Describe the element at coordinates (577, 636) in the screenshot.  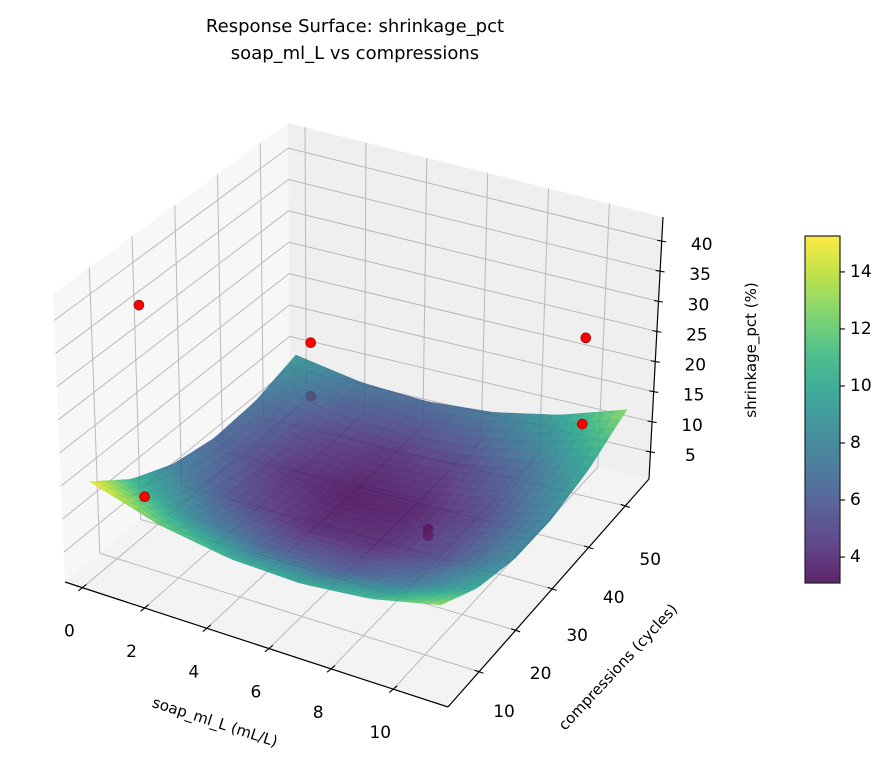
I see `y-tick-label: 30` at that location.